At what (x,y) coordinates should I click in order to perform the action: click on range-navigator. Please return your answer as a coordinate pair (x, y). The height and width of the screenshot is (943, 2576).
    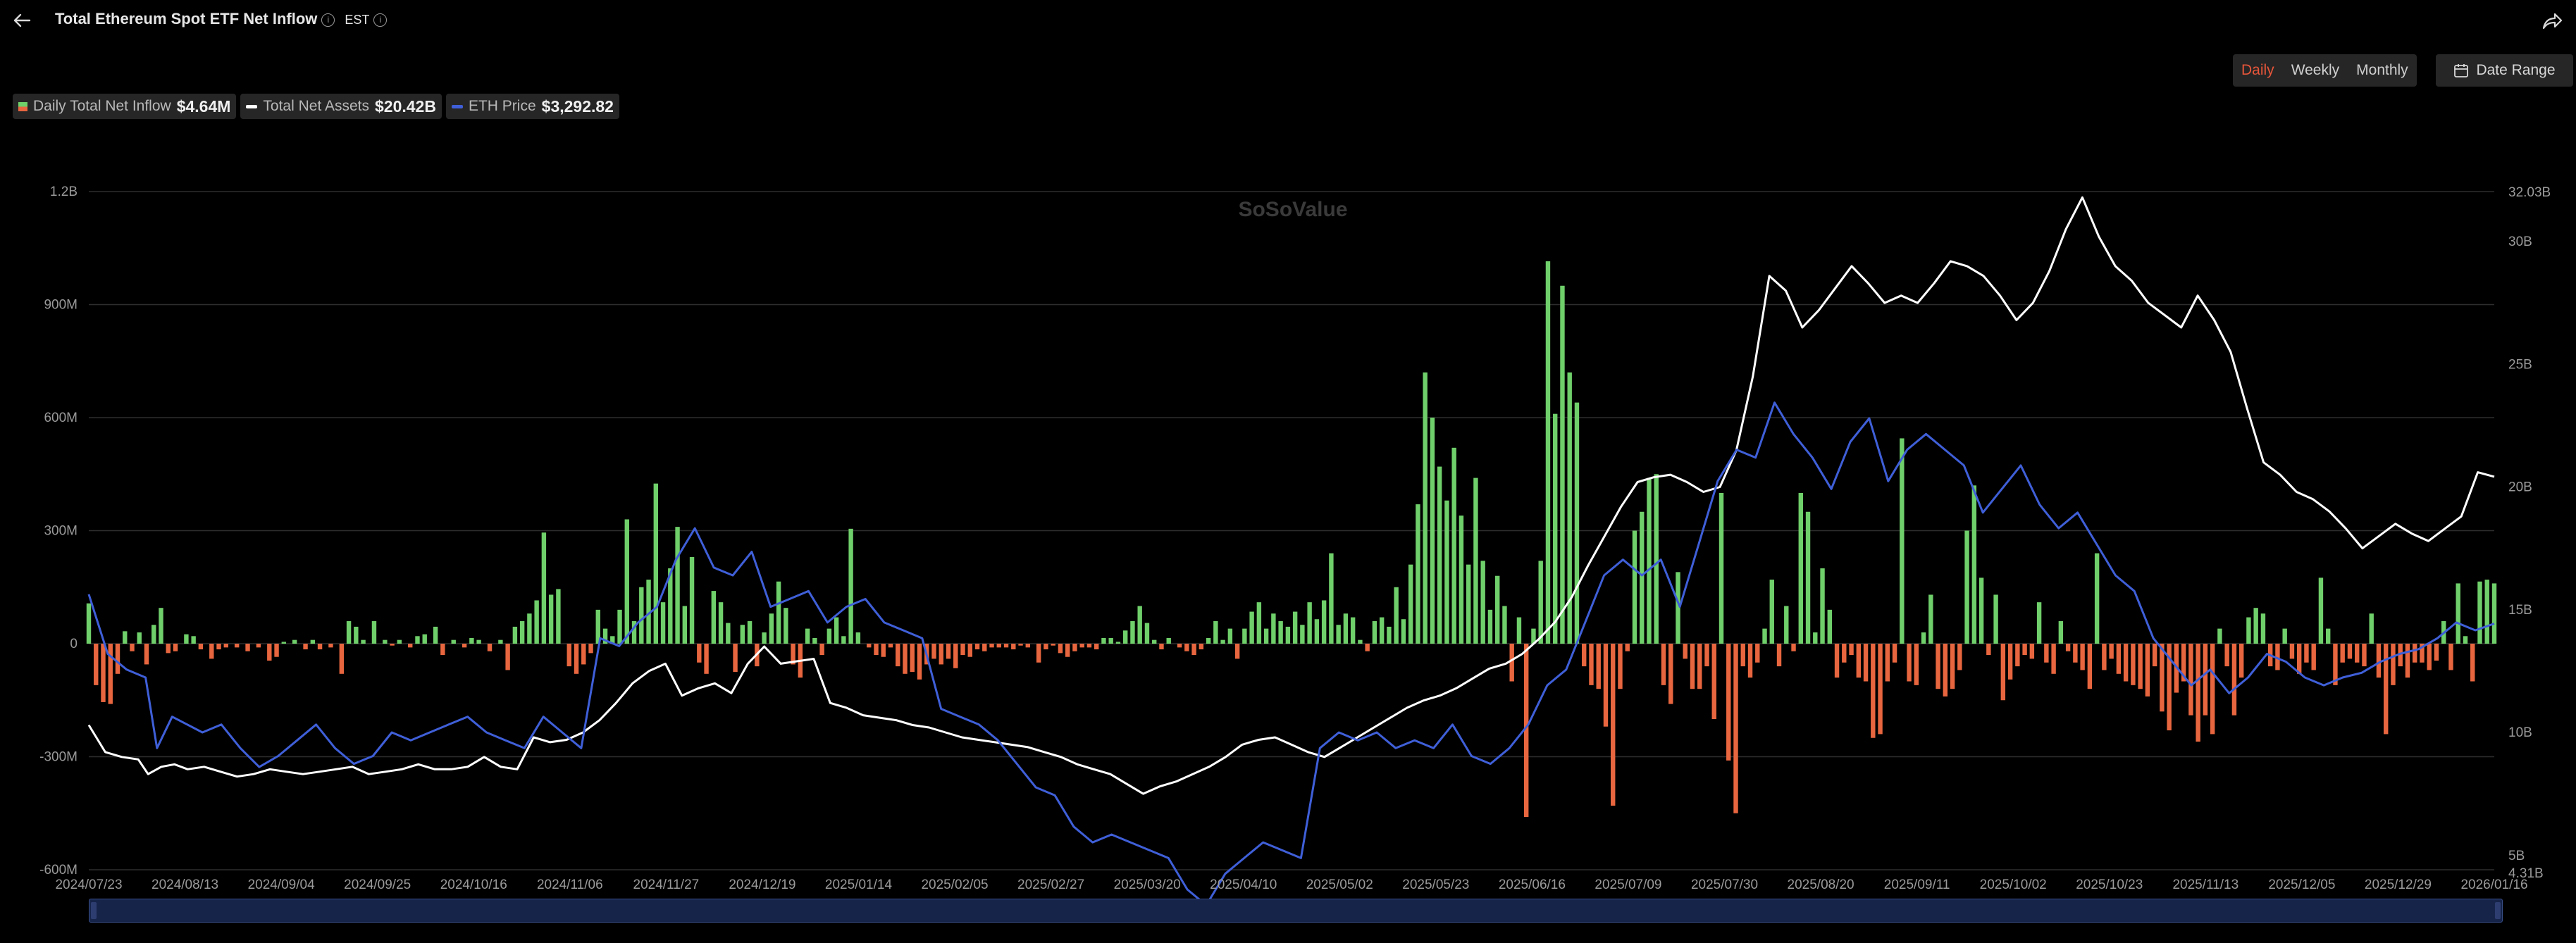
    Looking at the image, I should click on (1296, 911).